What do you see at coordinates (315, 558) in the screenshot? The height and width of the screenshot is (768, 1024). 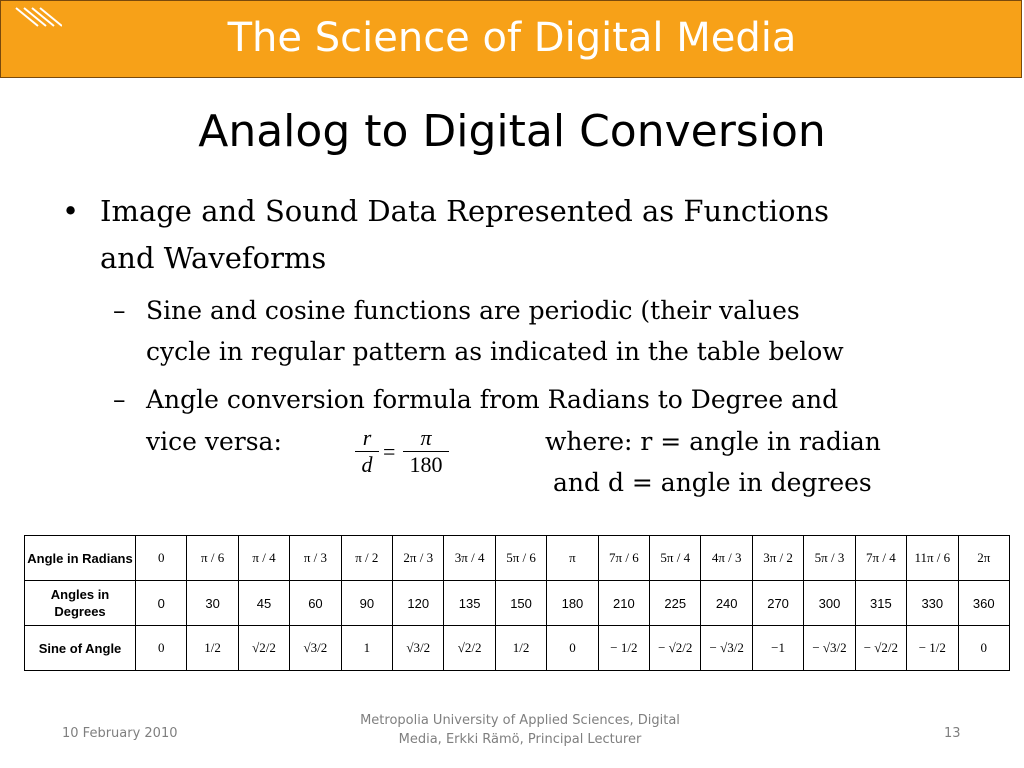 I see `table-cell: π / 3` at bounding box center [315, 558].